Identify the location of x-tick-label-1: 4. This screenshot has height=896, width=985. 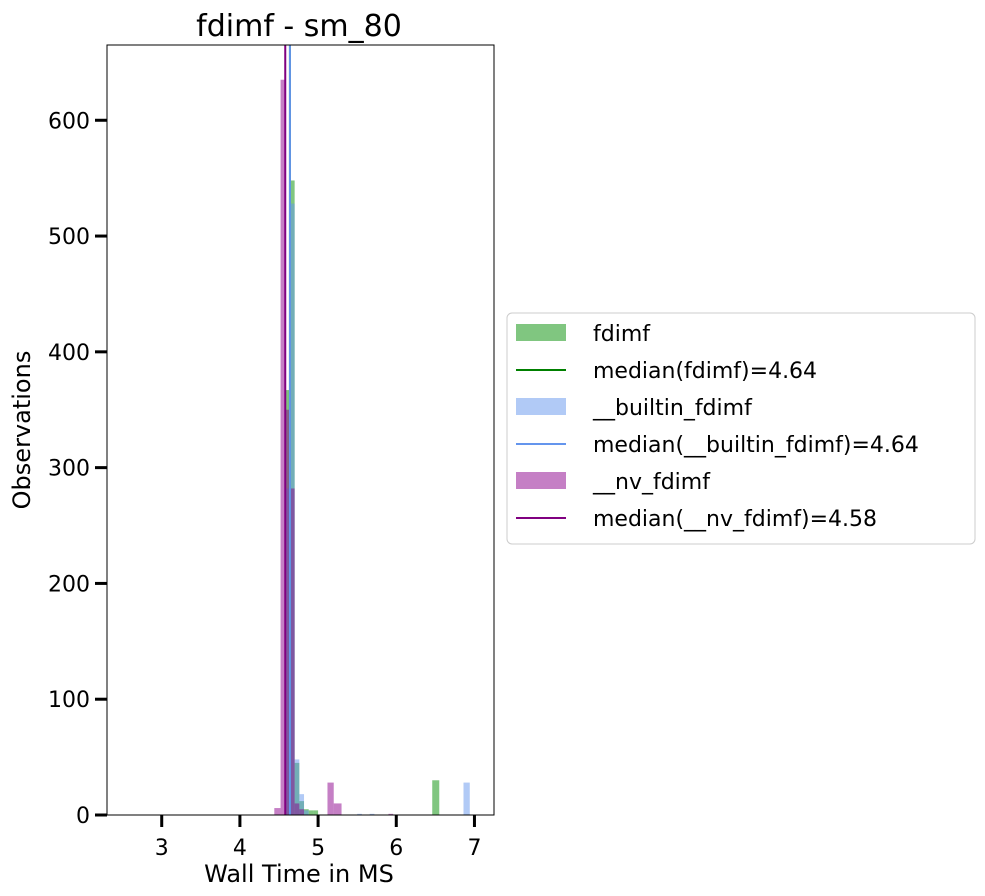
(240, 848).